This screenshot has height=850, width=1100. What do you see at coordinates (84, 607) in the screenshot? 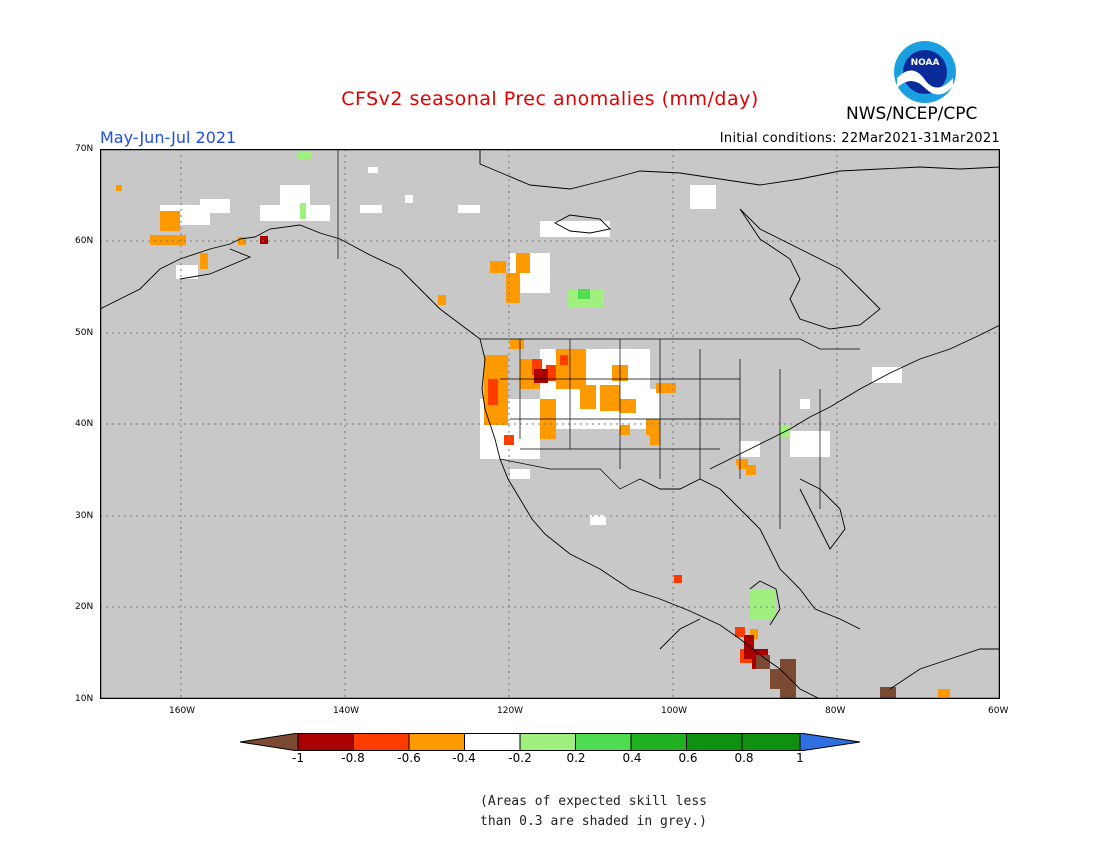
I see `lat-label-20n: 20N` at bounding box center [84, 607].